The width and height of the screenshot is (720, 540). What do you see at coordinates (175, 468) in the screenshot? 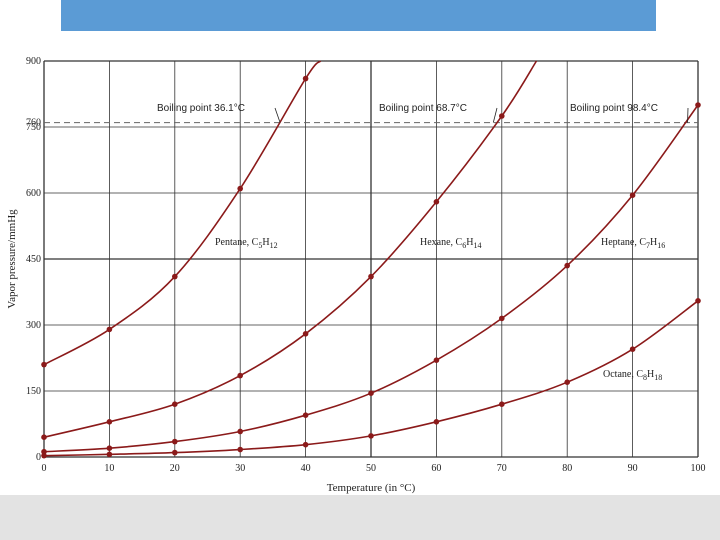
I see `x-tick-label: 20` at bounding box center [175, 468].